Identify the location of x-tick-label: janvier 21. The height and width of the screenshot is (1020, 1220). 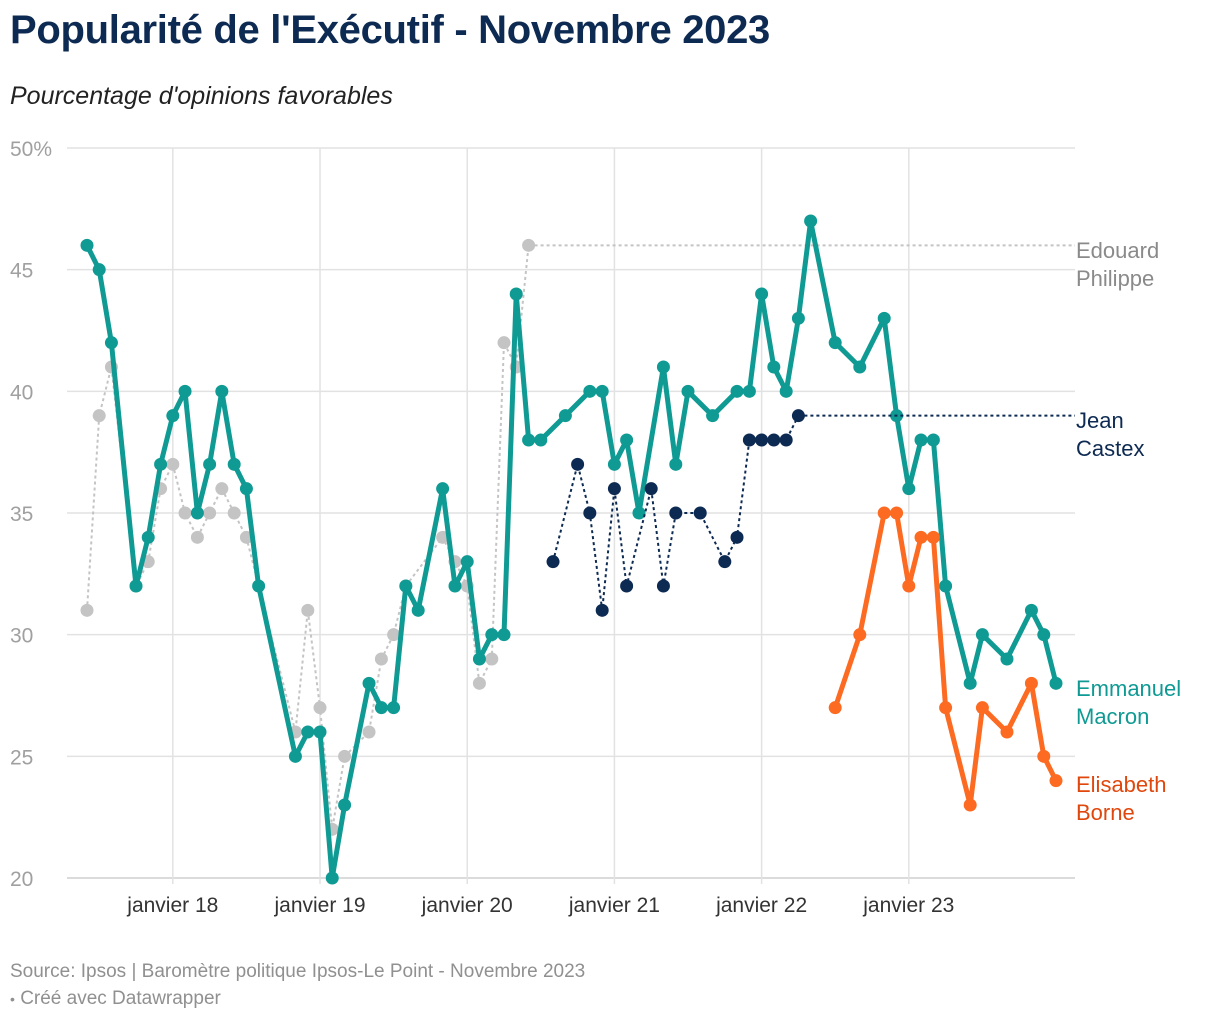
(614, 905).